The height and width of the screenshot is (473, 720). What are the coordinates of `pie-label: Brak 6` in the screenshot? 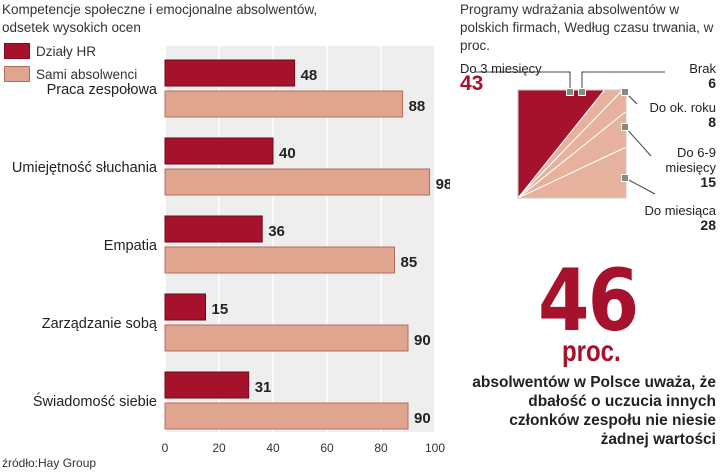 It's located at (702, 76).